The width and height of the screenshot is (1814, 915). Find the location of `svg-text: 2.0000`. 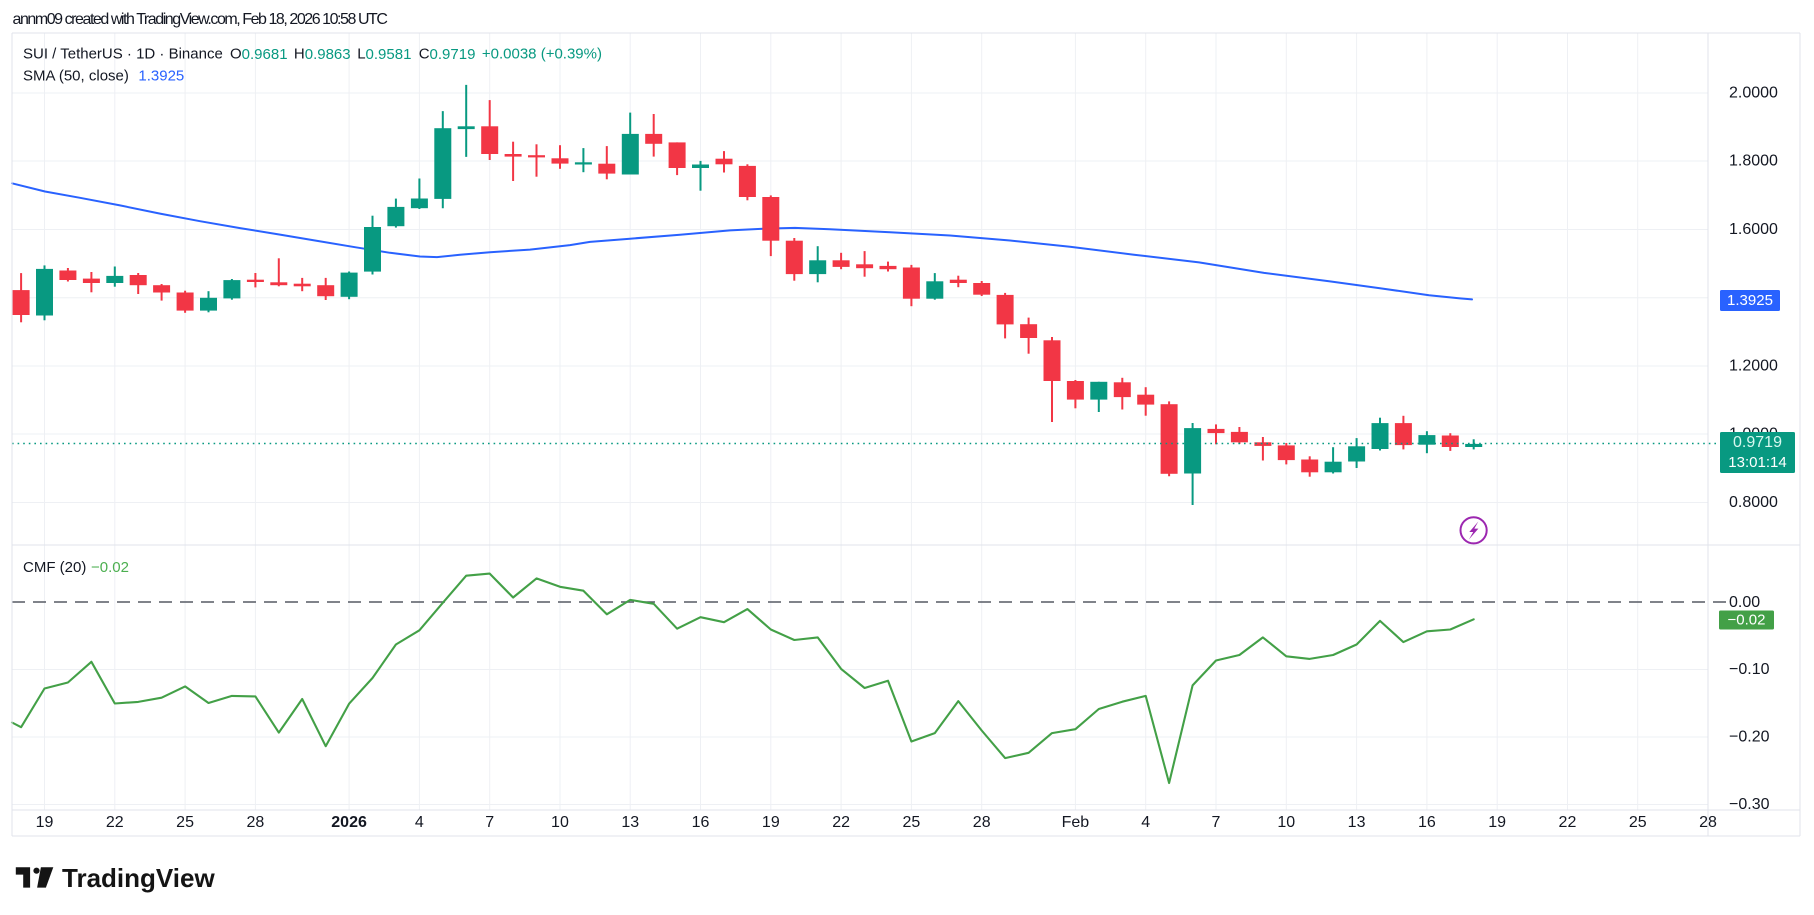

svg-text: 2.0000 is located at coordinates (1753, 93).